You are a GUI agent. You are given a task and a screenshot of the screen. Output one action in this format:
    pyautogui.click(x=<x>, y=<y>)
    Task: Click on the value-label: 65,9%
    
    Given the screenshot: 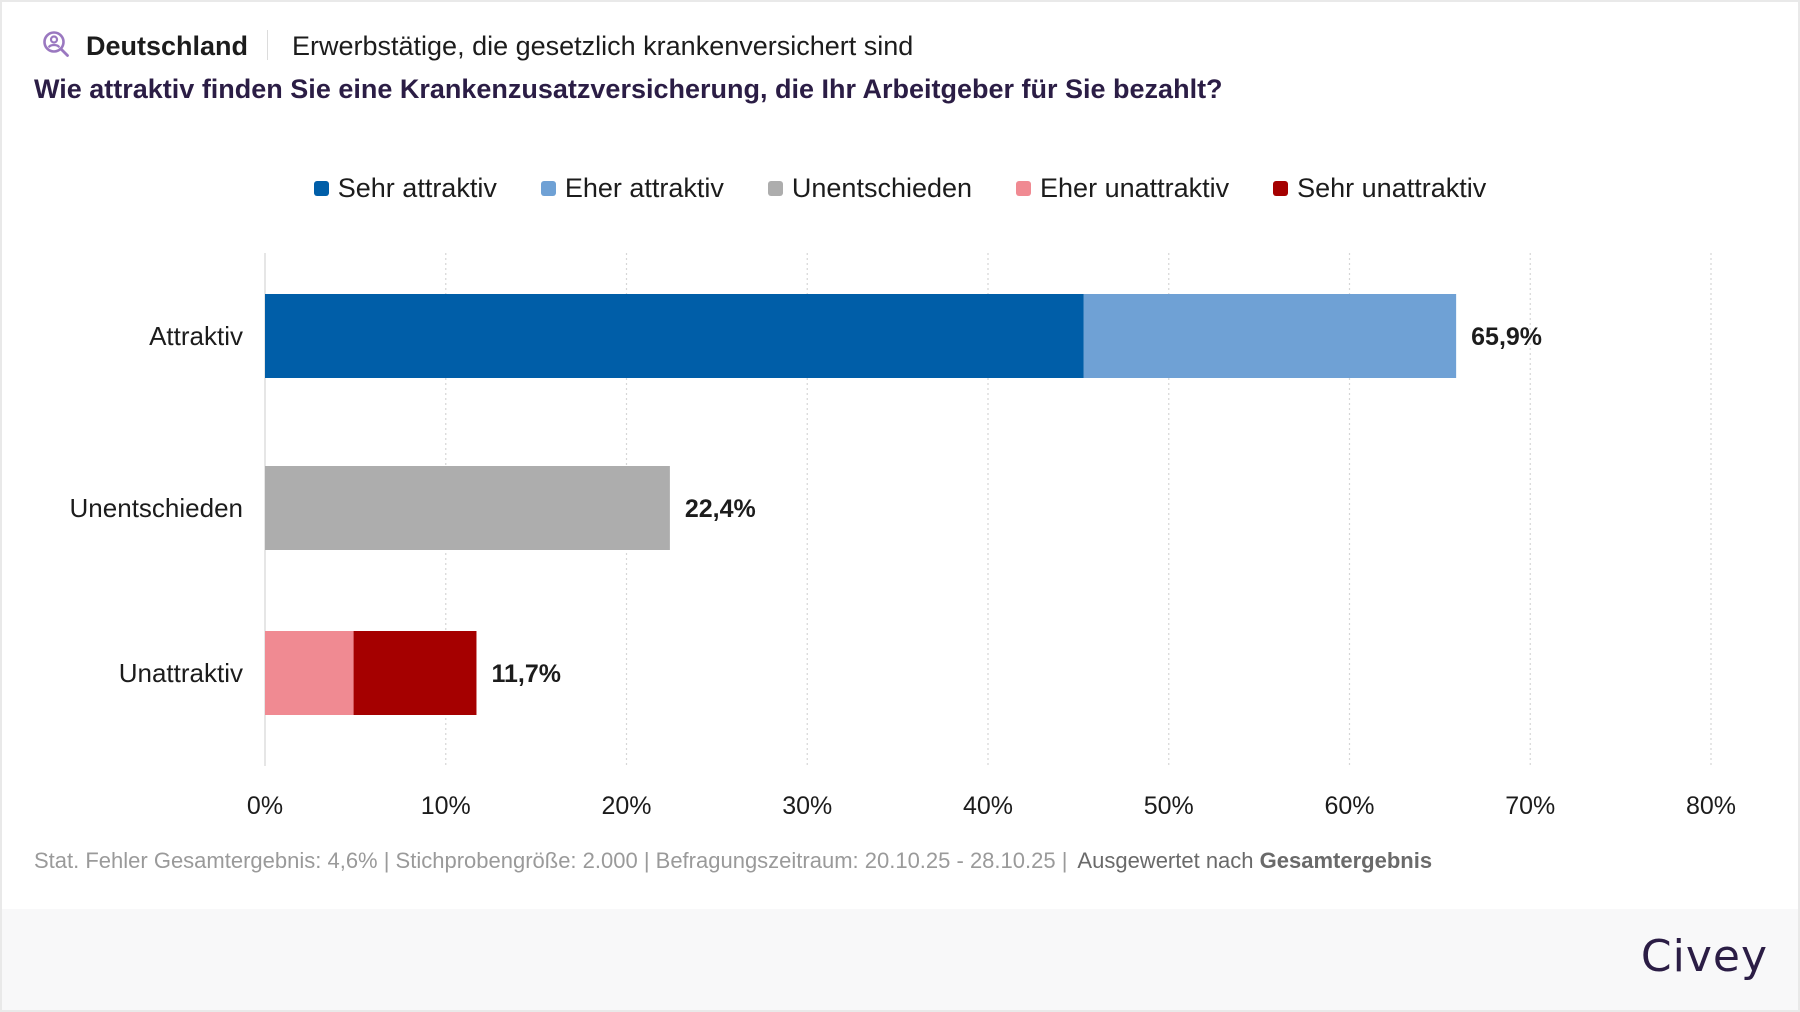 What is the action you would take?
    pyautogui.click(x=1506, y=337)
    